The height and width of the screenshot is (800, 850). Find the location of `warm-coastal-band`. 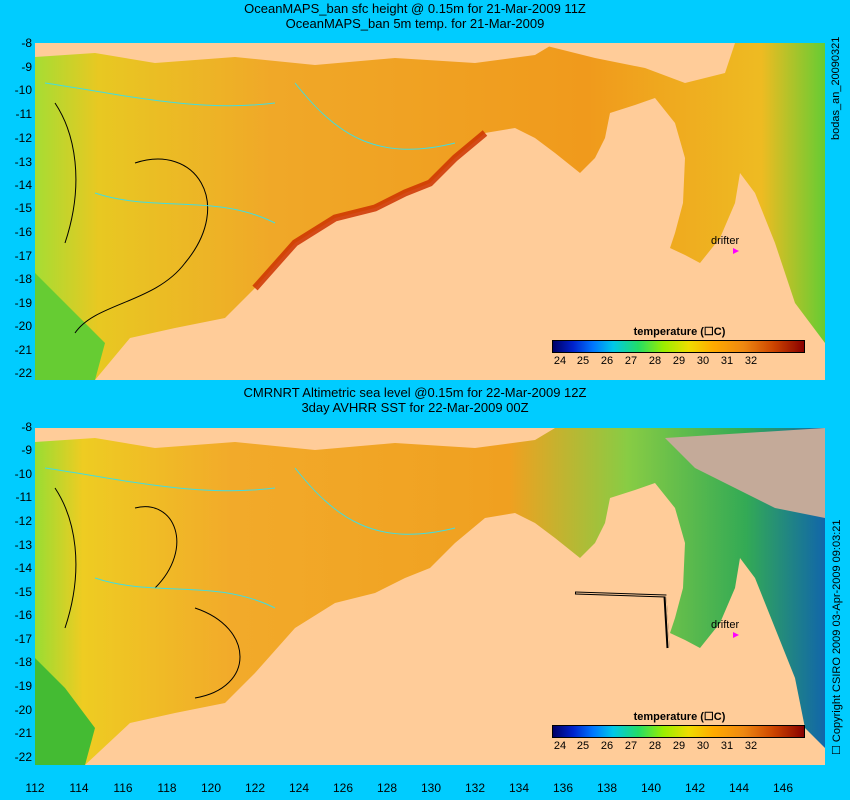

warm-coastal-band is located at coordinates (370, 210).